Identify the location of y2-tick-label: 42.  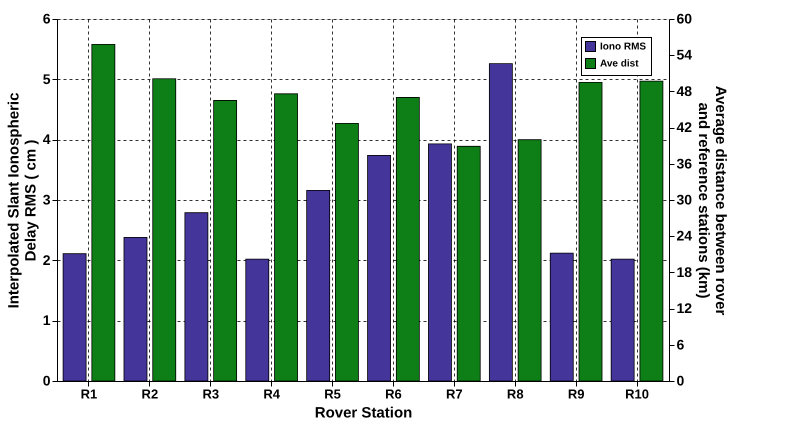
(684, 127).